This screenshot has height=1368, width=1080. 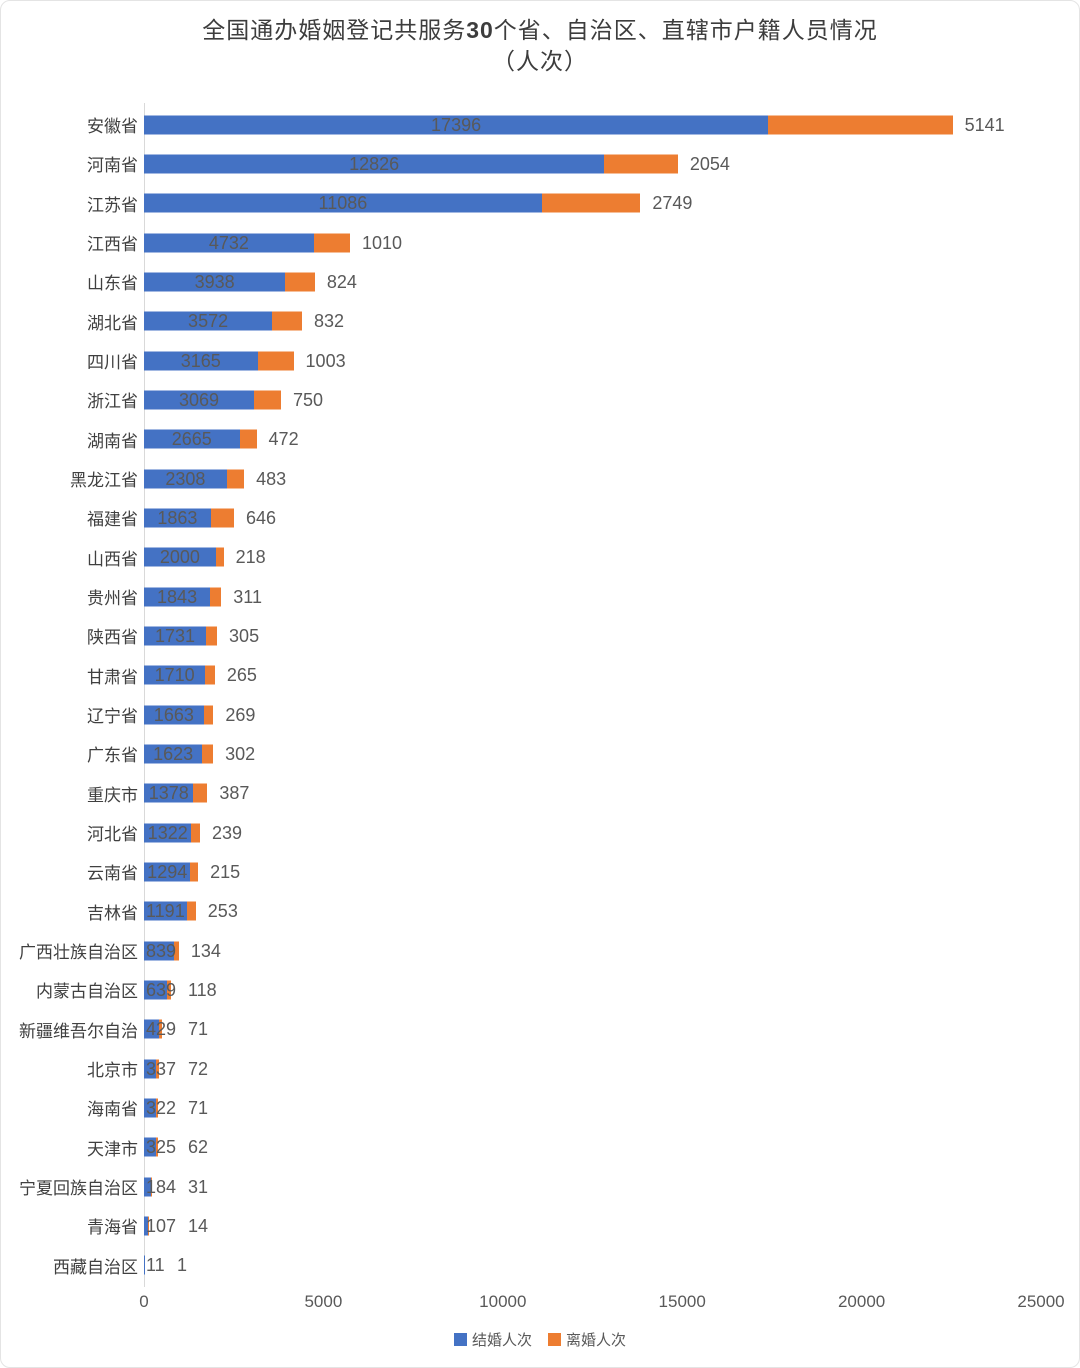 I want to click on divorce-value-label: 134, so click(x=205, y=950).